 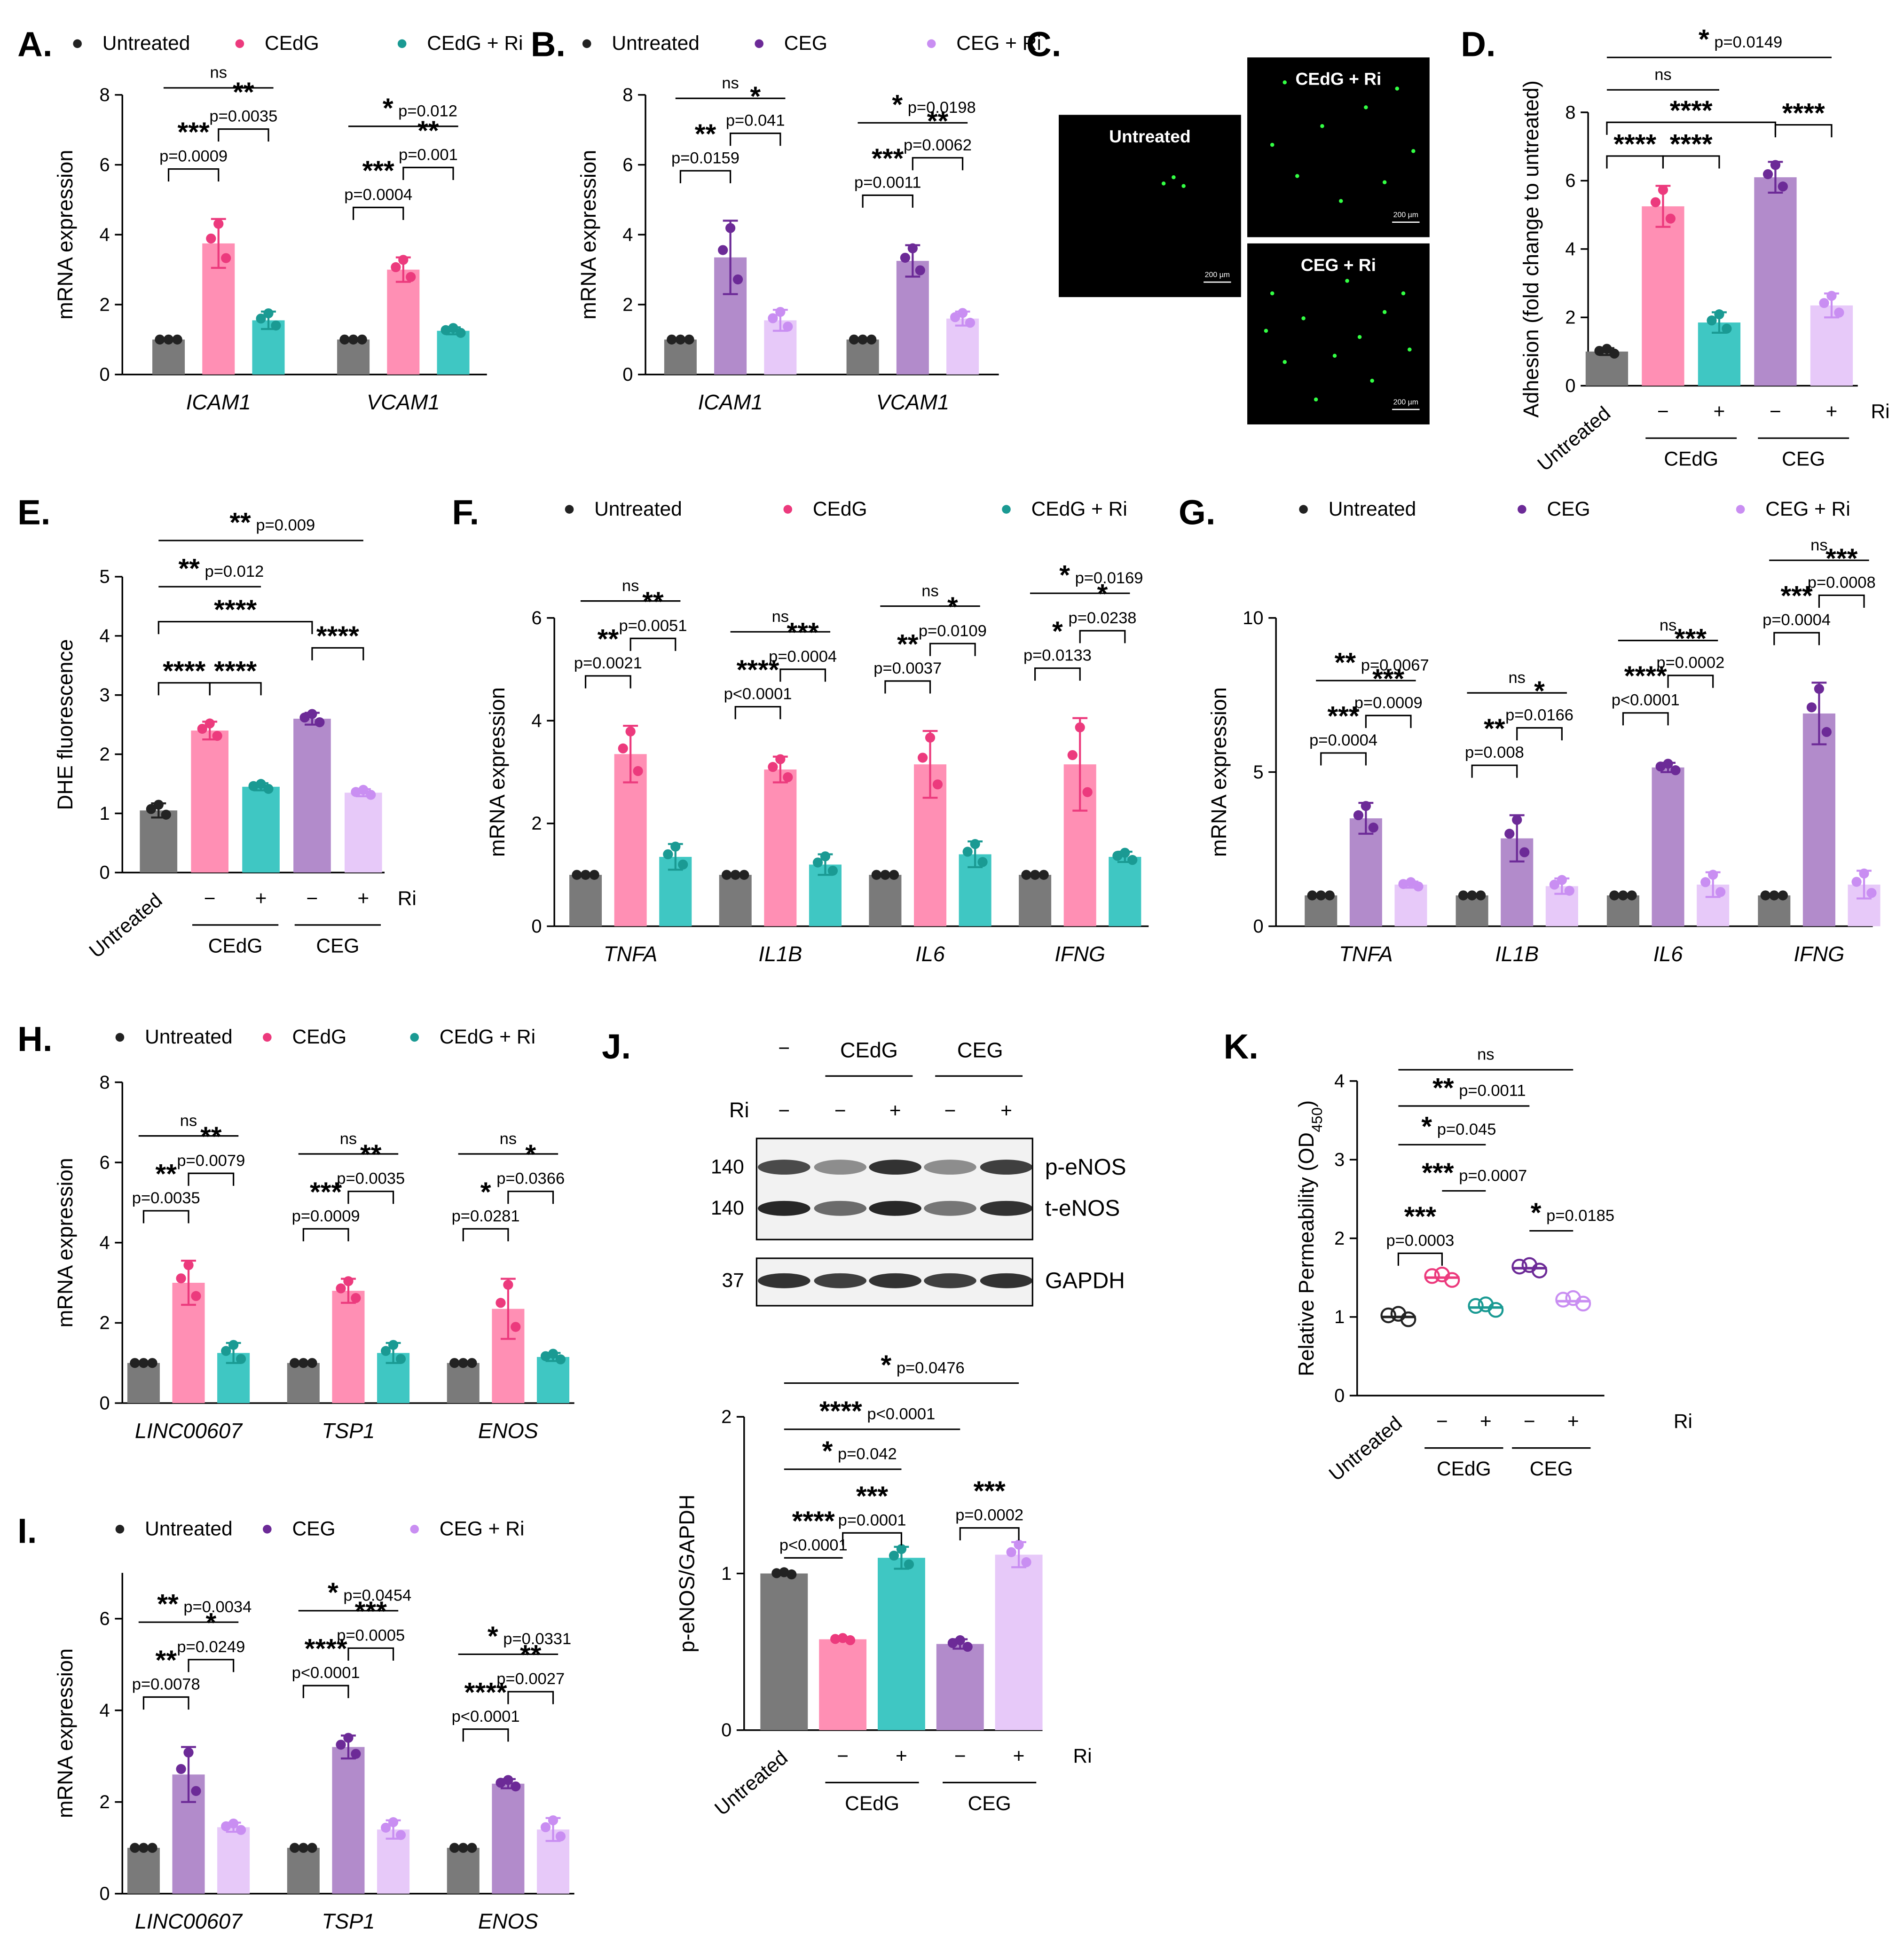 I want to click on blot-membrane, so click(x=894, y=1188).